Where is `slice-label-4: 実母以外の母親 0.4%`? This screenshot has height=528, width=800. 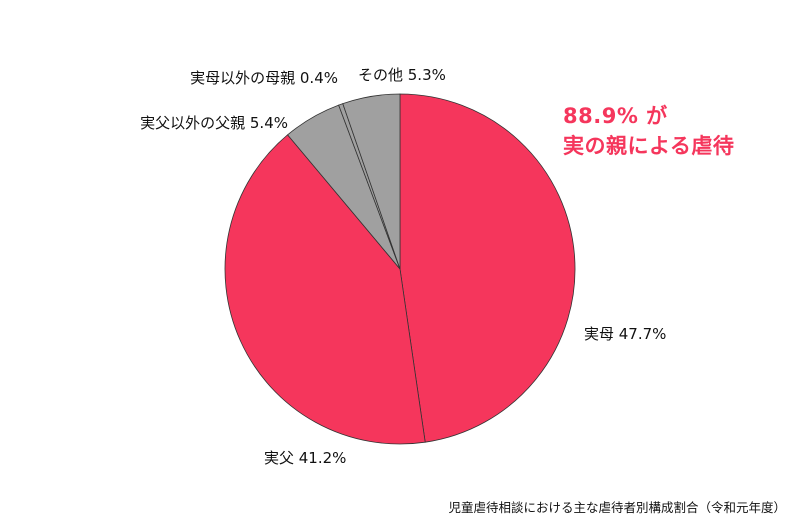 slice-label-4: 実母以外の母親 0.4% is located at coordinates (264, 78).